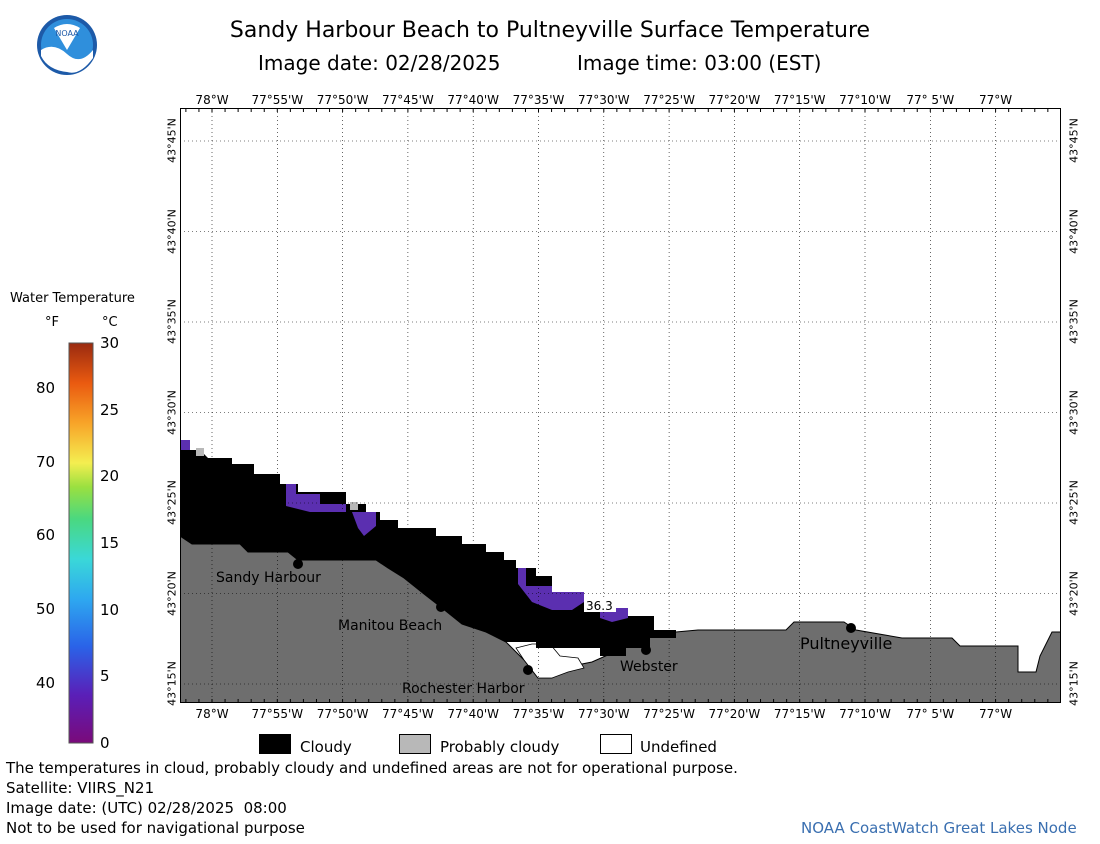 This screenshot has height=844, width=1100. What do you see at coordinates (80, 788) in the screenshot?
I see `footer-satellite: Satellite: VIIRS_N21` at bounding box center [80, 788].